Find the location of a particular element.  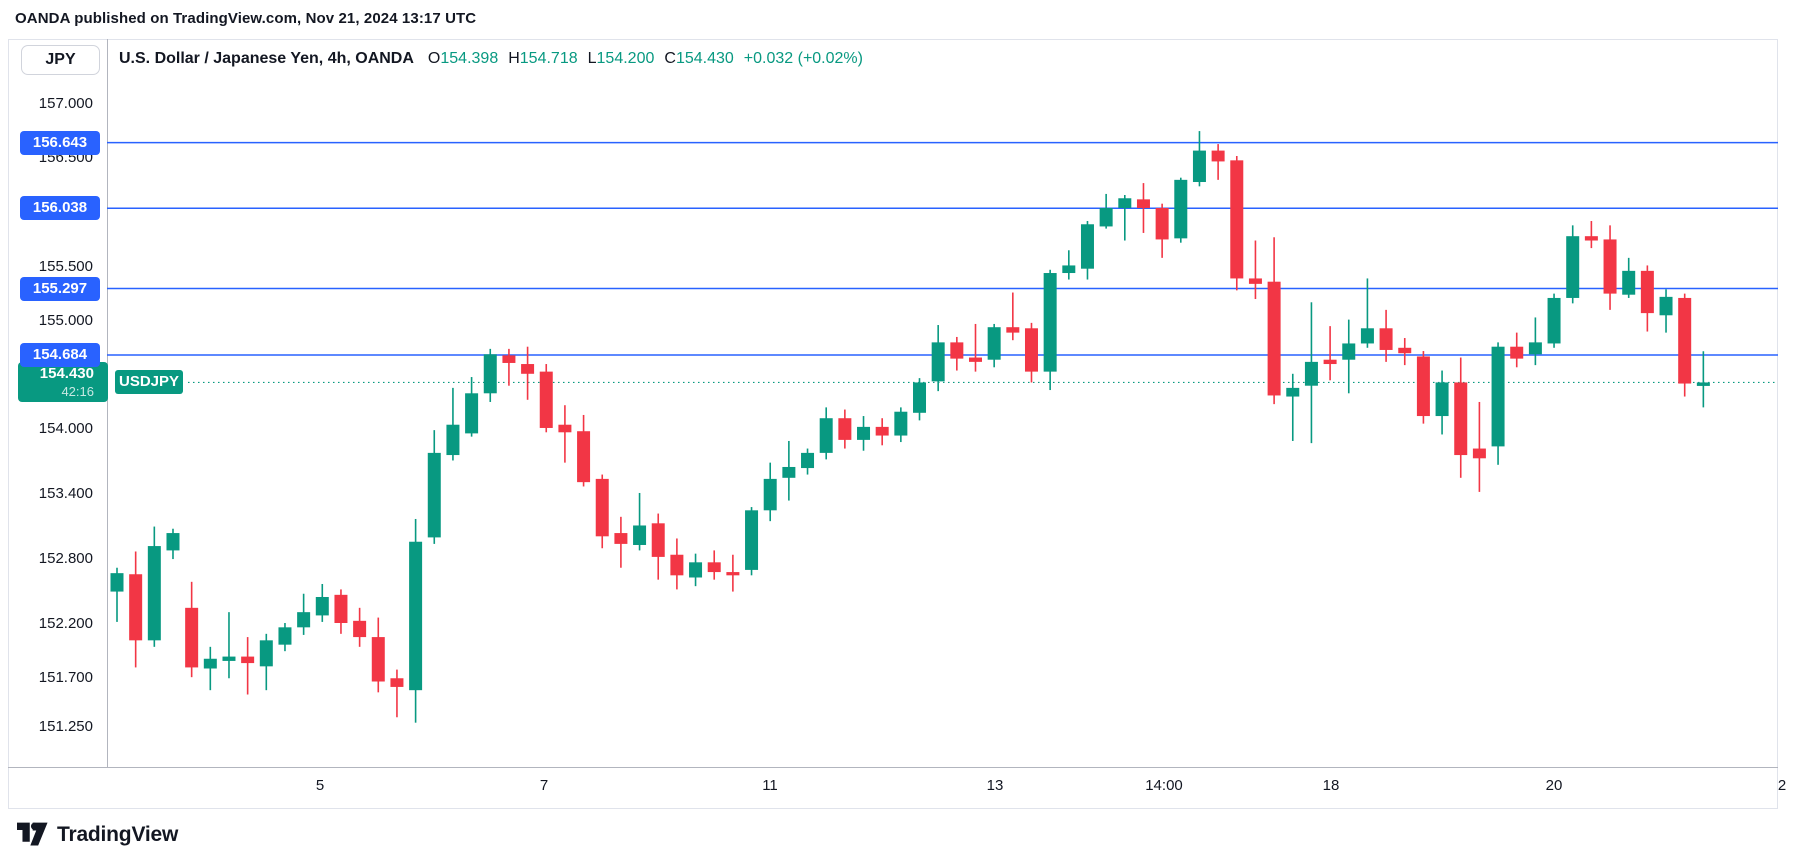

frame-right is located at coordinates (1777, 424).